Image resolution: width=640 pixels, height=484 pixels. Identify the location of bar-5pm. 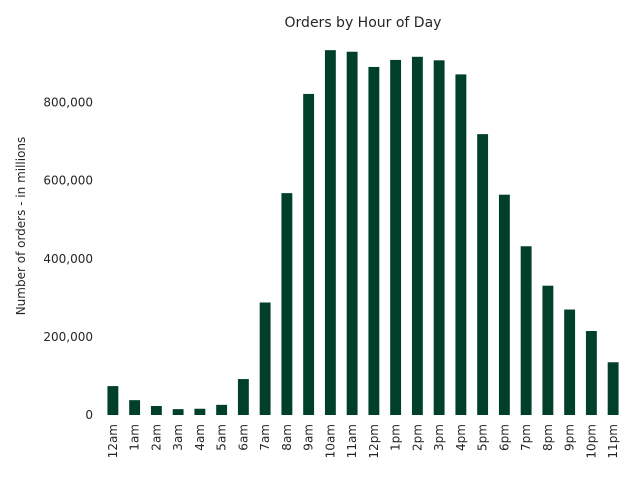
(483, 274).